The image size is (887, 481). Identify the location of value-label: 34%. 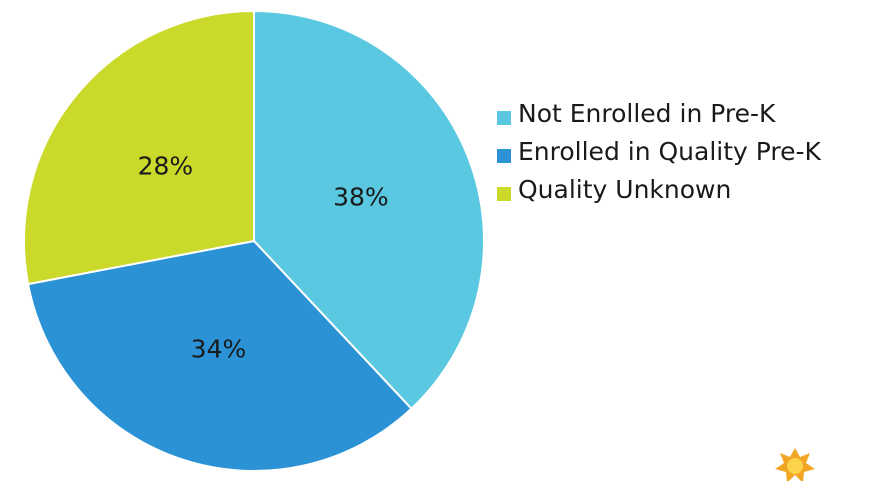
(219, 348).